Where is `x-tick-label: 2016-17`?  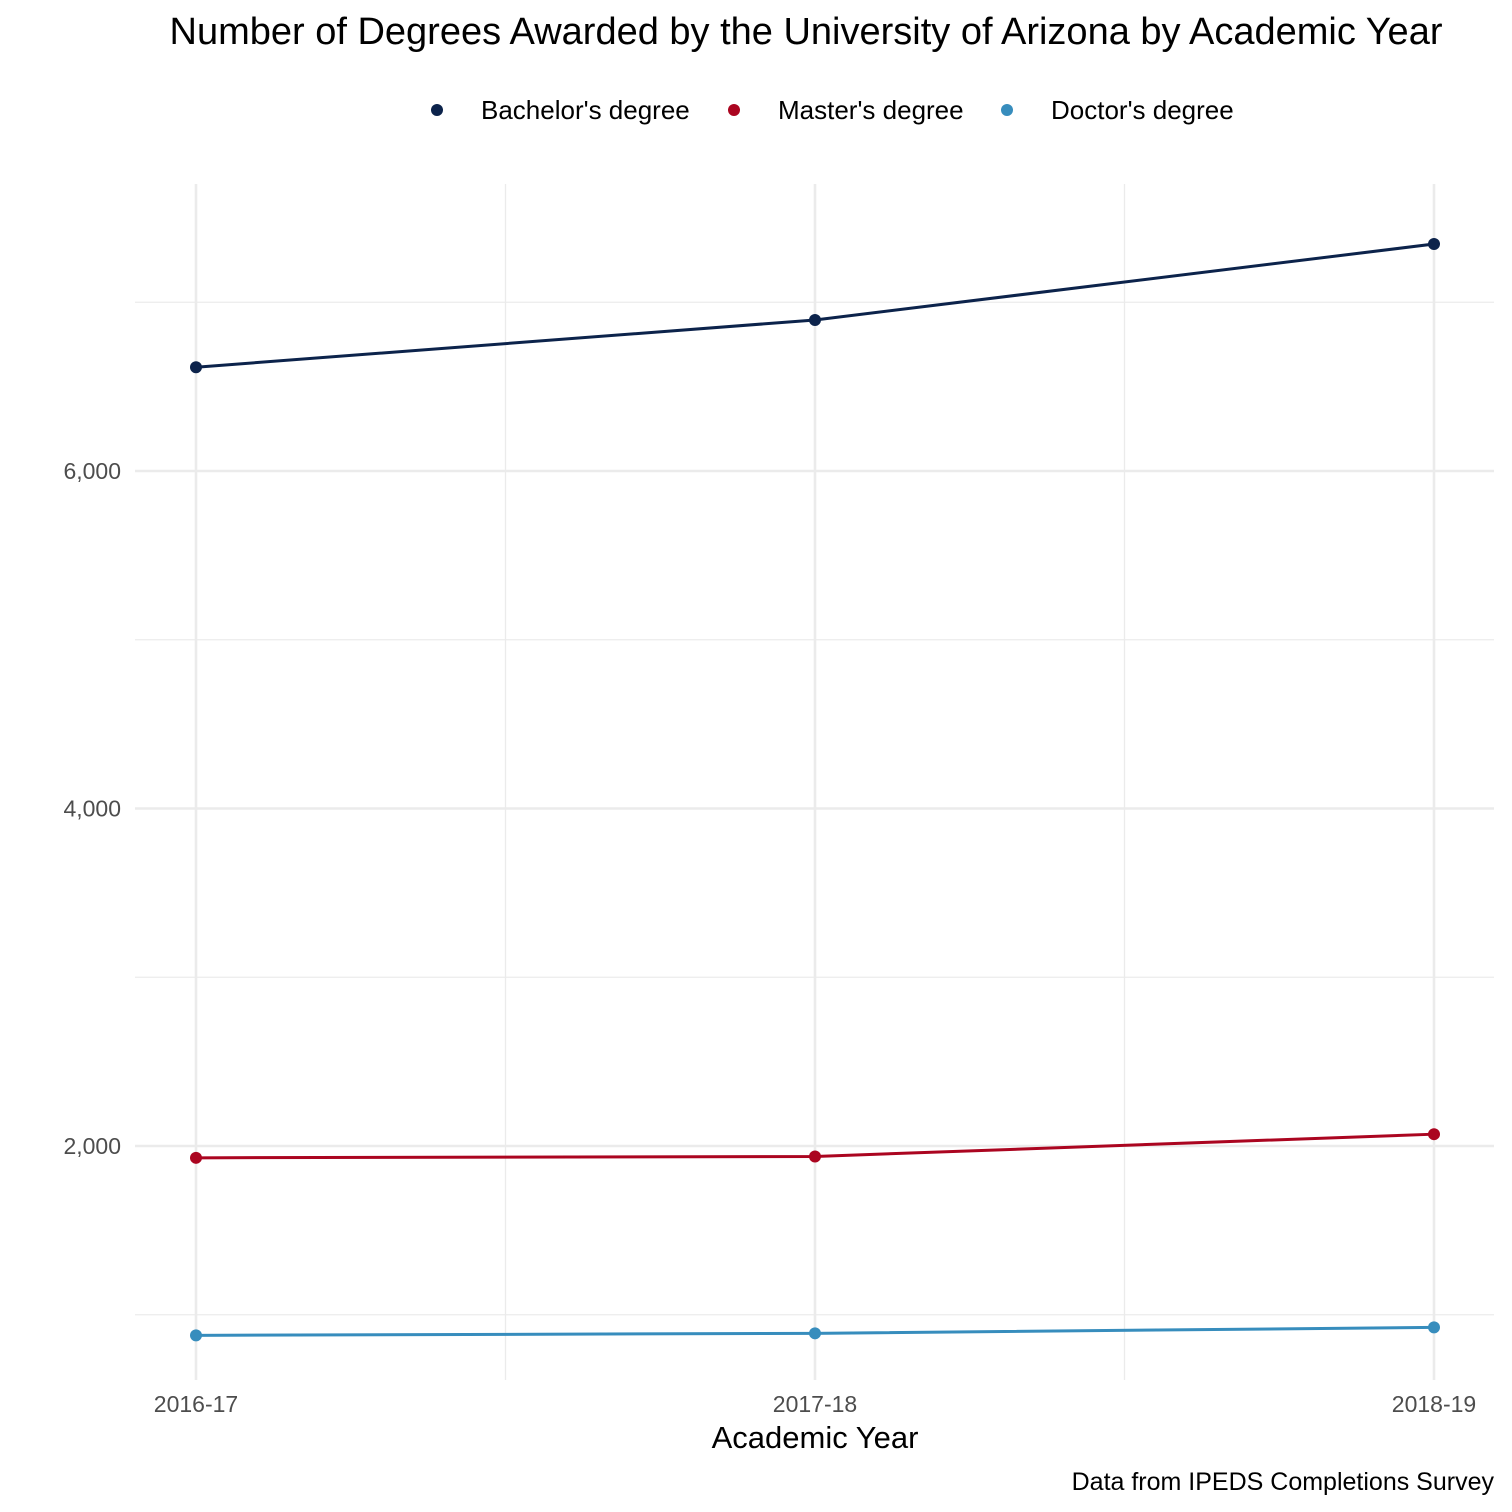 x-tick-label: 2016-17 is located at coordinates (196, 1404).